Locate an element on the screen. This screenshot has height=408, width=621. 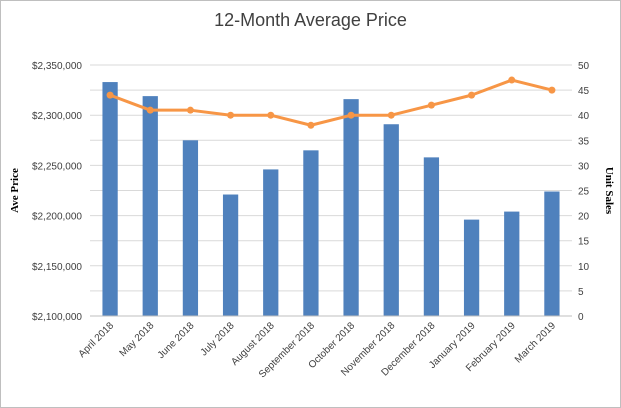
y-tick-label: $2,200,000 is located at coordinates (57, 217).